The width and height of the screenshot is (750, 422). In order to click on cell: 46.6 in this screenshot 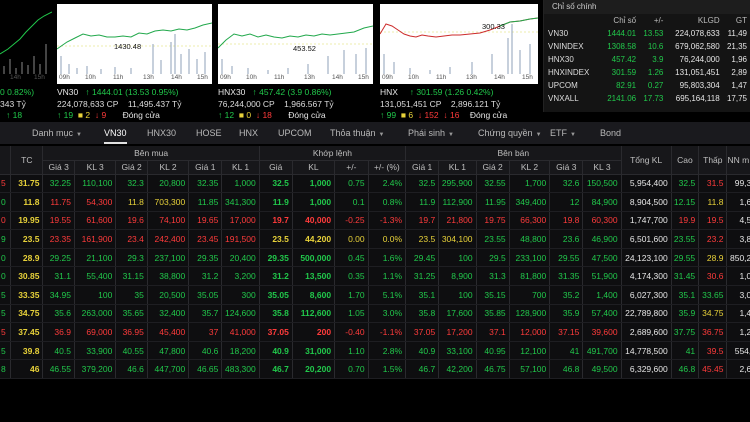, I will do `click(131, 369)`.